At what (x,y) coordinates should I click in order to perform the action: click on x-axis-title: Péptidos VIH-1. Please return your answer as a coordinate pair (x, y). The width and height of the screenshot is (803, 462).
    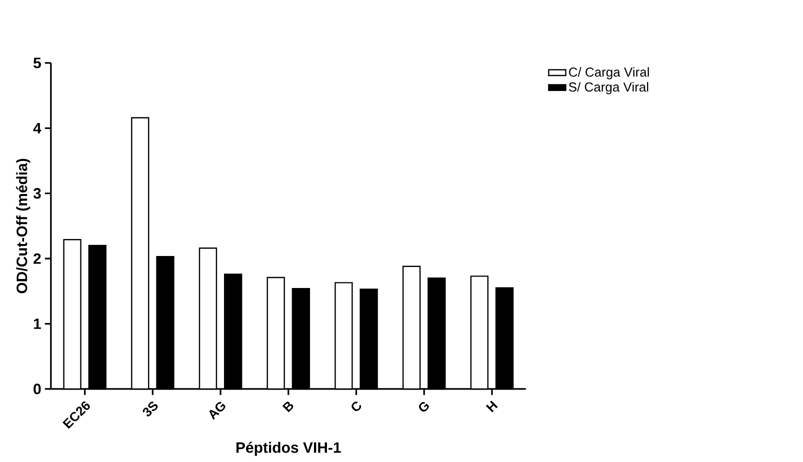
    Looking at the image, I should click on (288, 449).